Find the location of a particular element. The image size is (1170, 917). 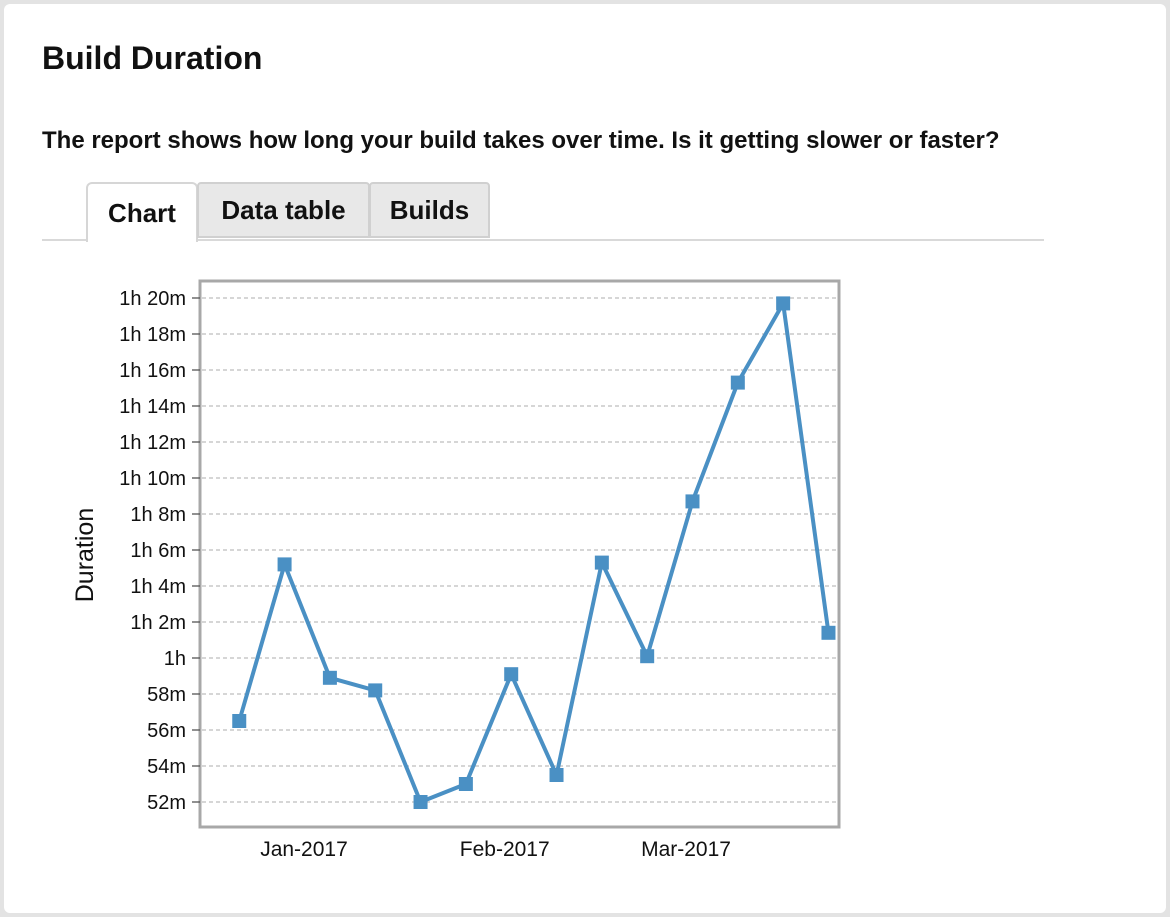

y-tick-label: 54m is located at coordinates (166, 767).